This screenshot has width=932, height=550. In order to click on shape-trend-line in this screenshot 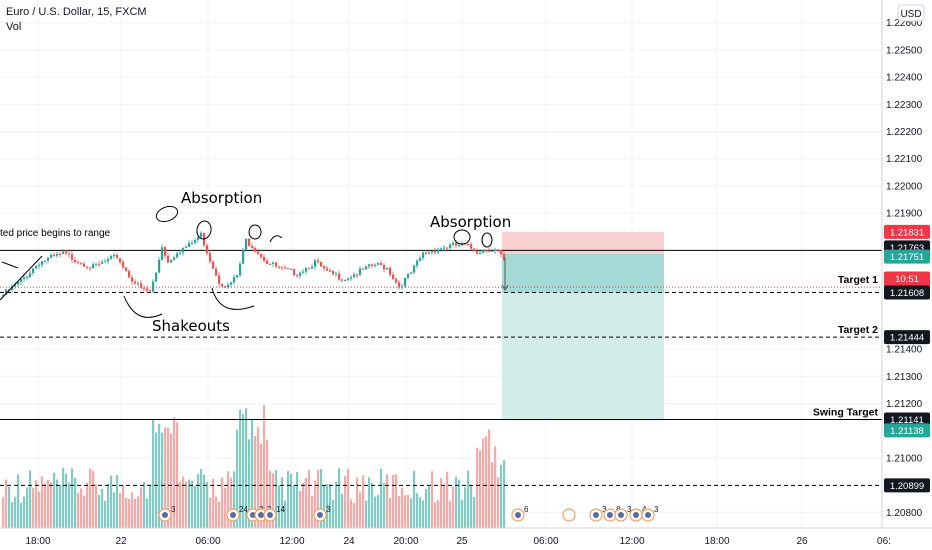, I will do `click(21, 278)`.